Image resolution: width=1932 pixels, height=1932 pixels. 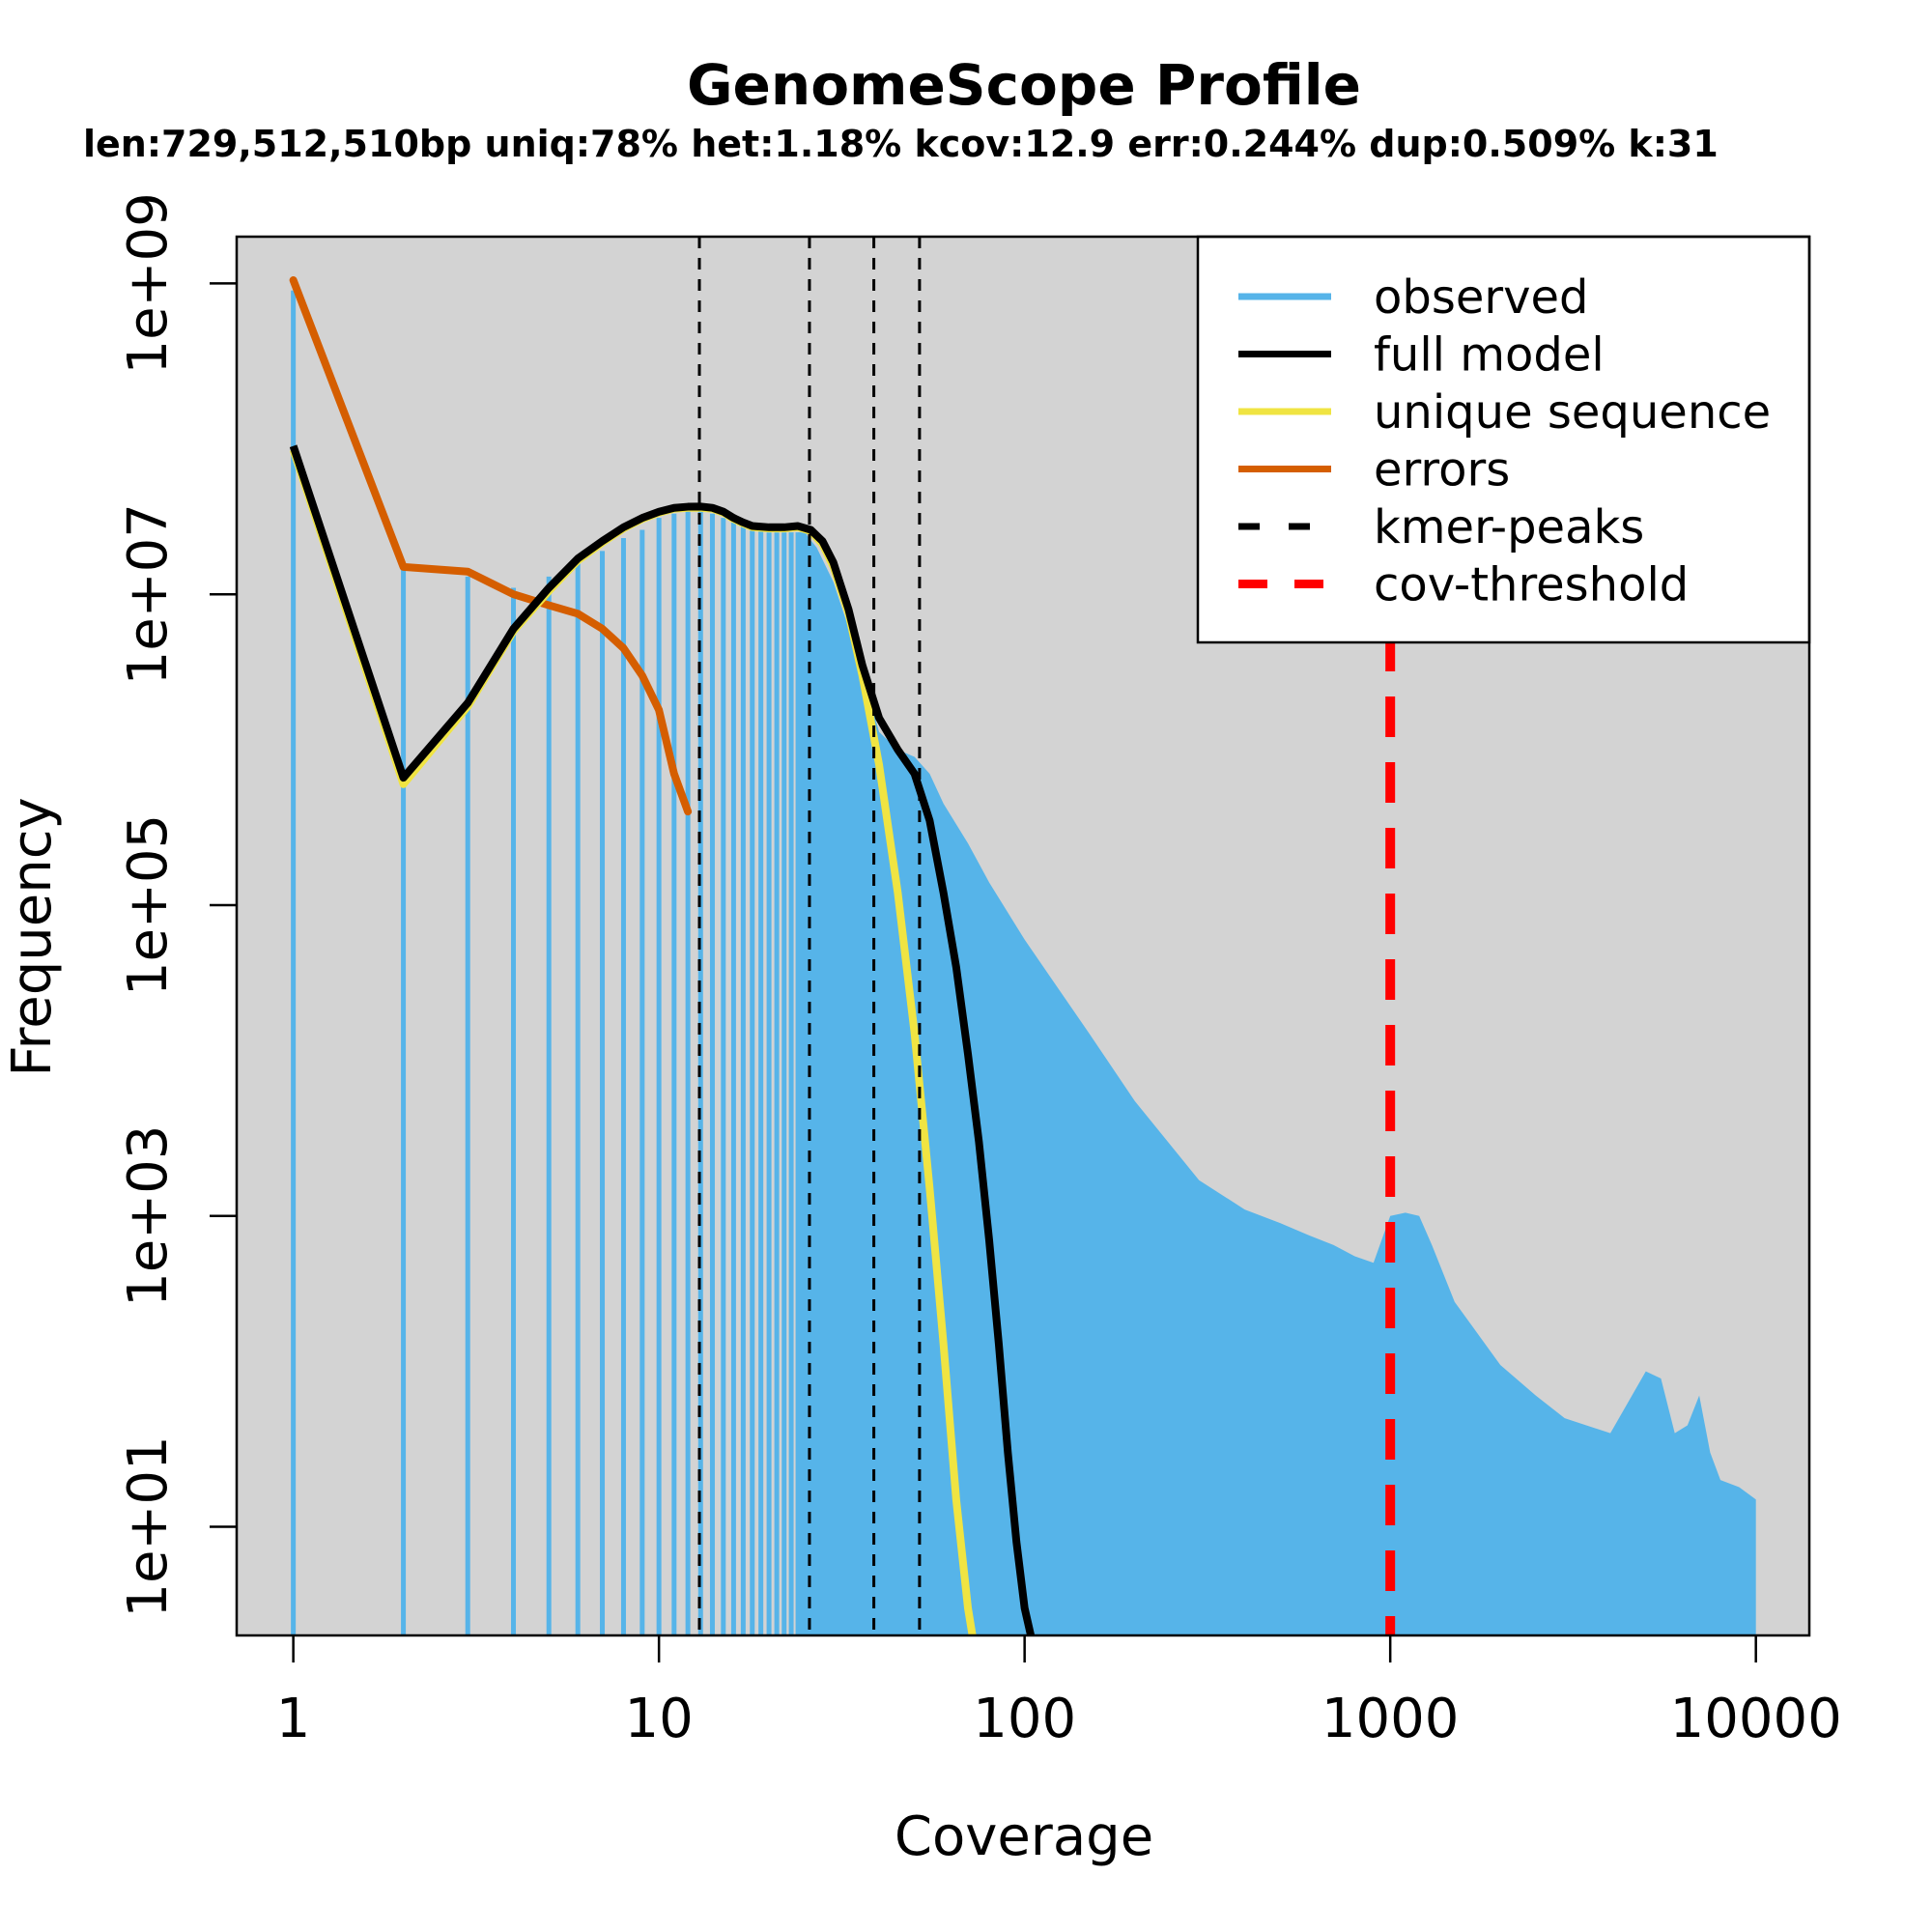 What do you see at coordinates (32, 936) in the screenshot?
I see `y-axis-label: Frequency` at bounding box center [32, 936].